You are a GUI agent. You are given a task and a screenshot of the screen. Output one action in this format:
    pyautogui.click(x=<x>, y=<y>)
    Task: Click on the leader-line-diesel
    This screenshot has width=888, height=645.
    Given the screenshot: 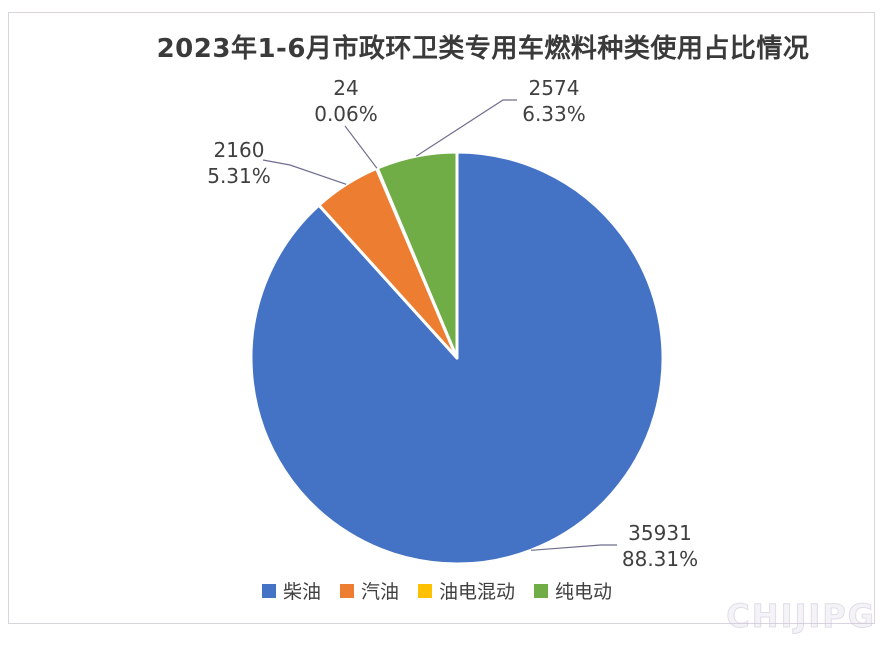 What is the action you would take?
    pyautogui.click(x=573, y=547)
    